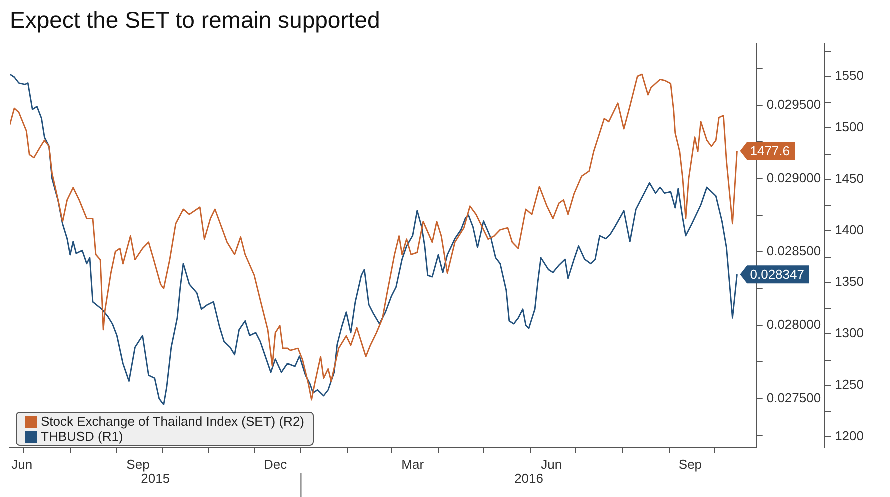 This screenshot has height=497, width=890. What do you see at coordinates (849, 333) in the screenshot?
I see `y2-tick-label: 1300` at bounding box center [849, 333].